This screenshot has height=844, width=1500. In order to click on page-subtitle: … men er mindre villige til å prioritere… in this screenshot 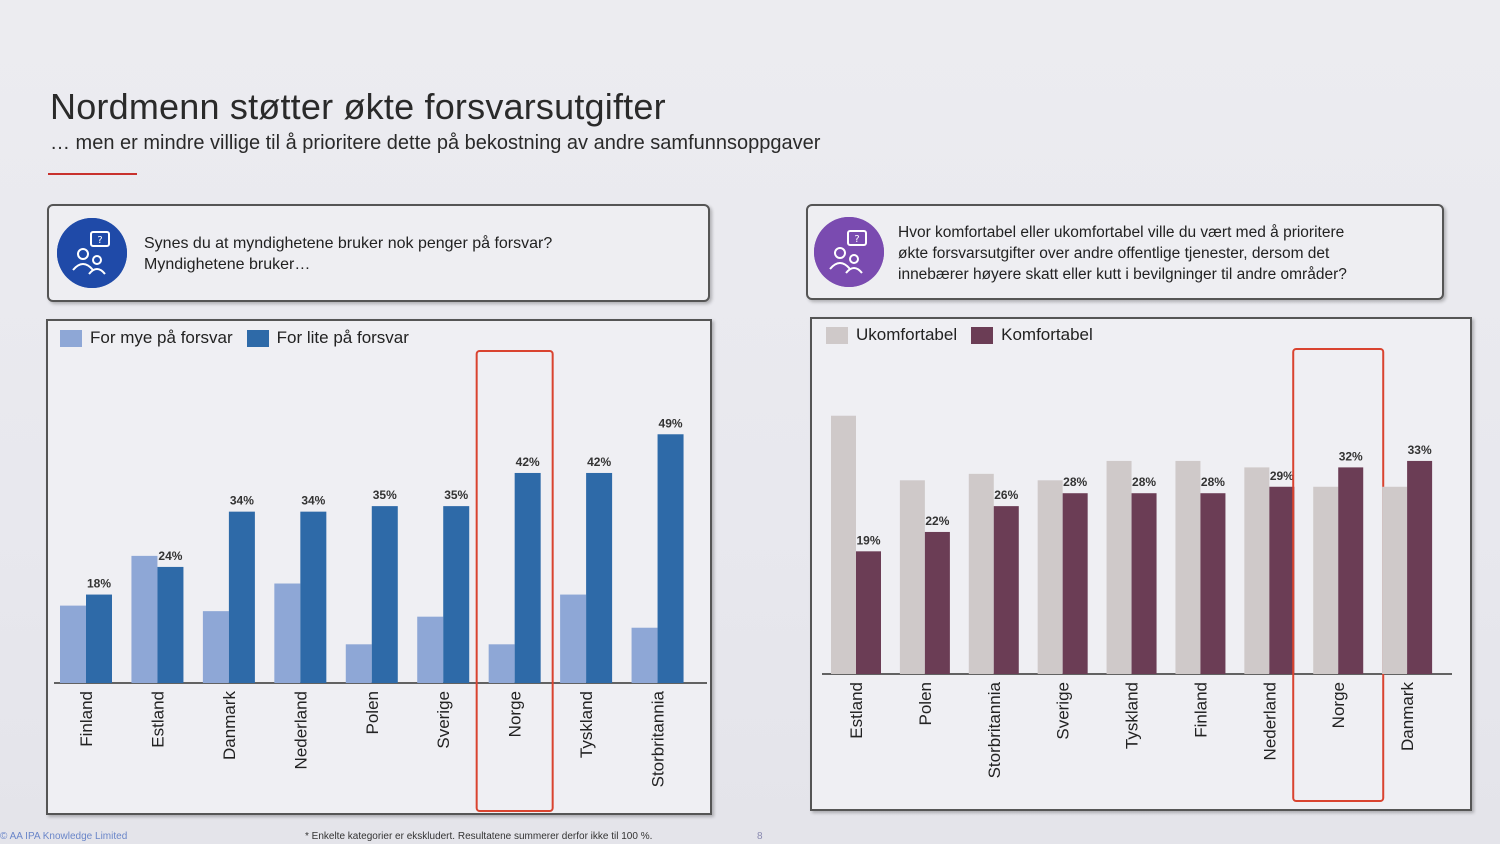, I will do `click(435, 143)`.